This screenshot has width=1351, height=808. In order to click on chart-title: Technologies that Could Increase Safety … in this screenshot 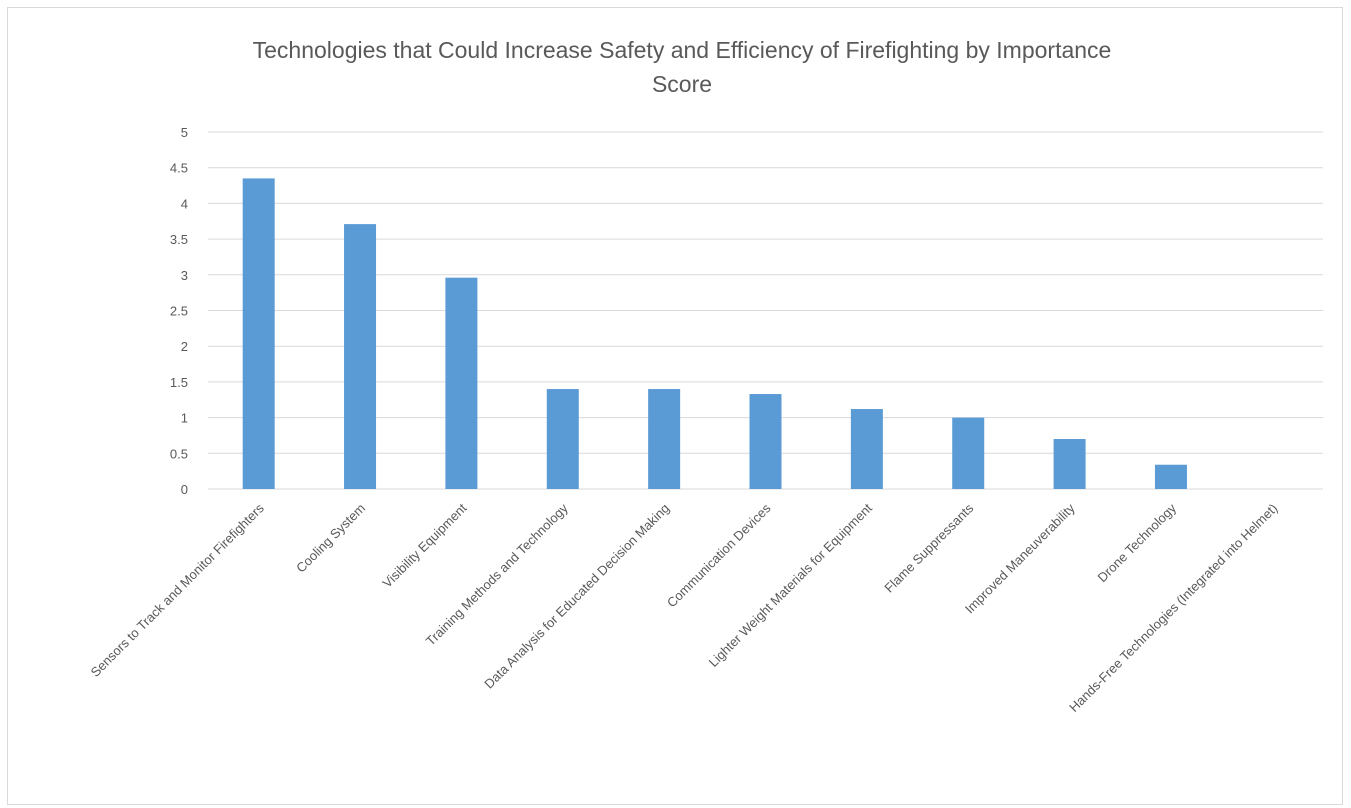, I will do `click(682, 67)`.